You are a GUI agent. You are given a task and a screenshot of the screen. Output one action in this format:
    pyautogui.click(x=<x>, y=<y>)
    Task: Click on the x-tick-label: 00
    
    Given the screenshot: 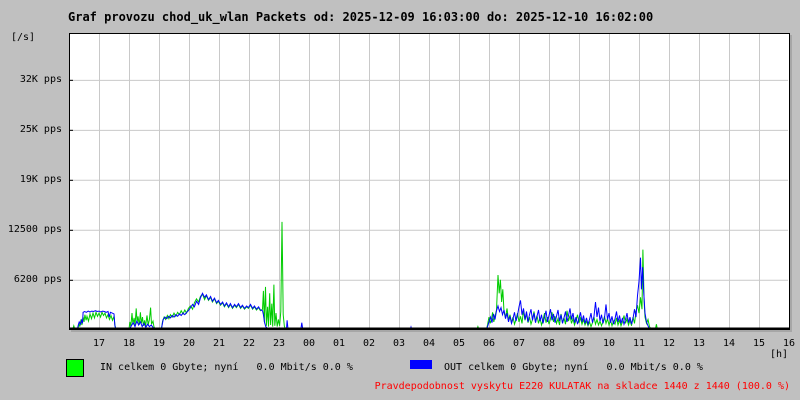 What is the action you would take?
    pyautogui.click(x=309, y=343)
    